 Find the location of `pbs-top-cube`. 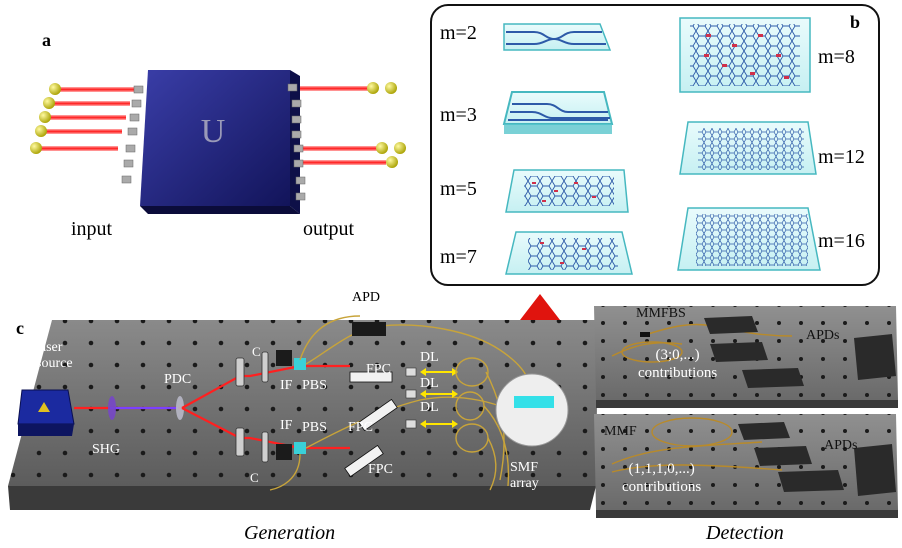

pbs-top-cube is located at coordinates (300, 364).